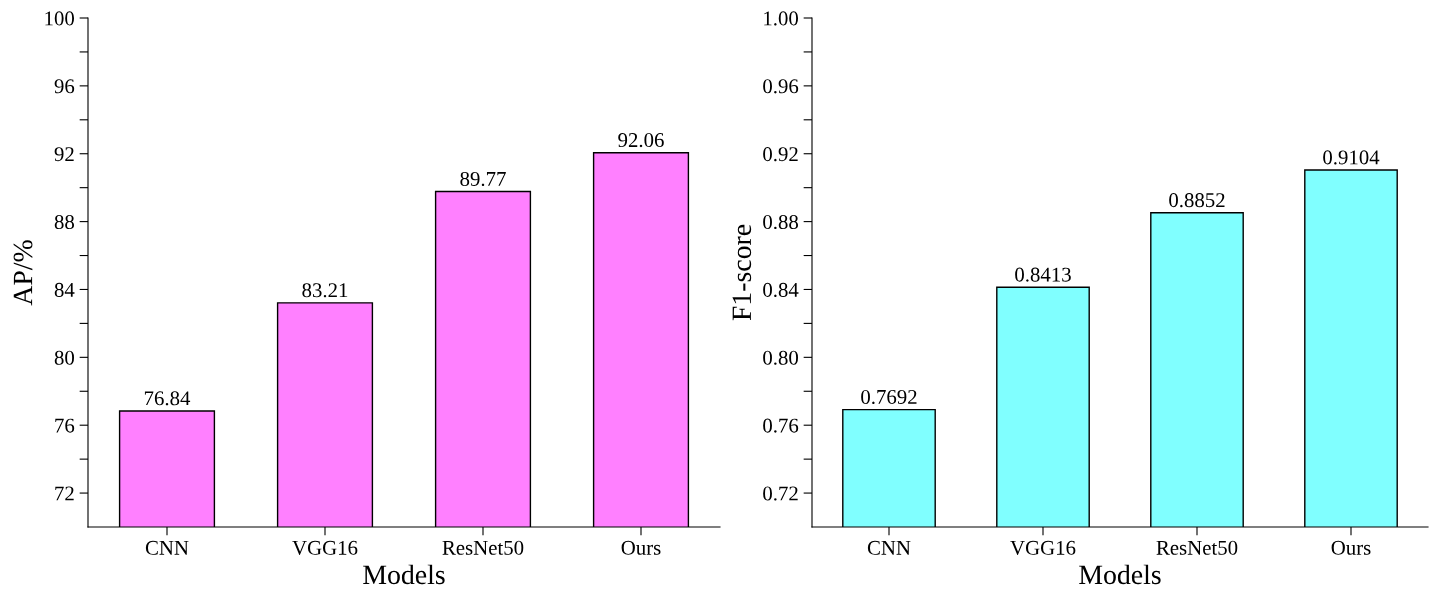 The height and width of the screenshot is (605, 1439). I want to click on y-tick-label: 0.80, so click(781, 357).